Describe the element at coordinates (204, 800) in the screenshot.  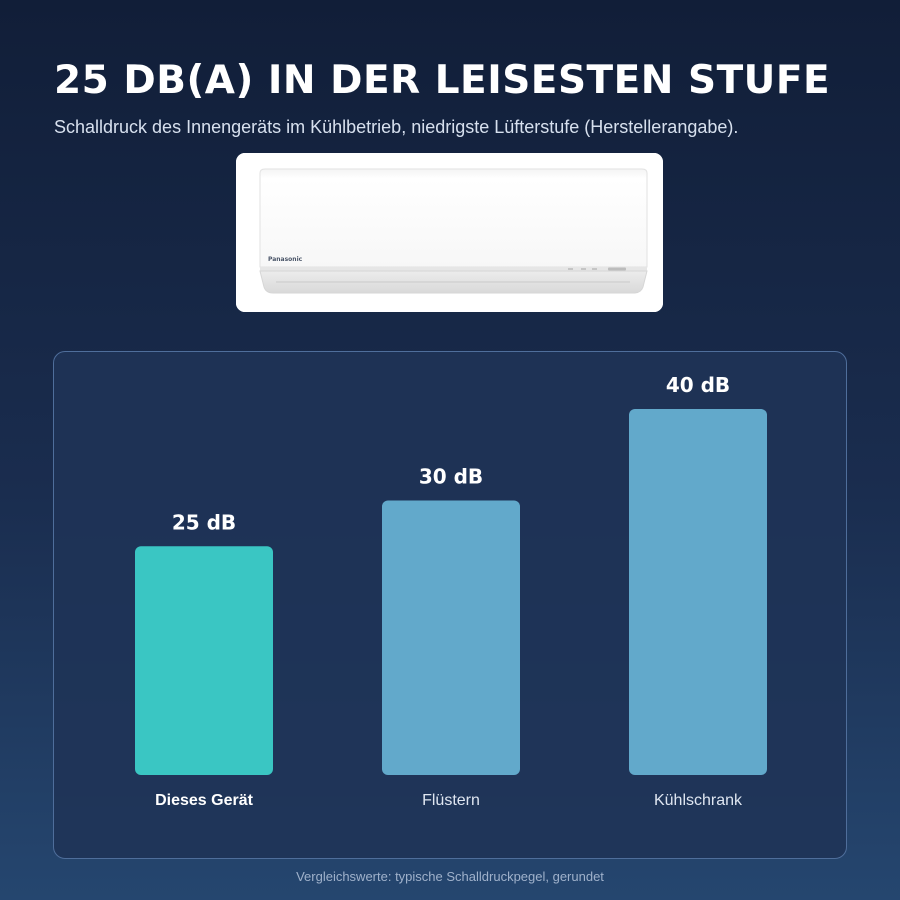
I see `category-label-dieses-geraet: Dieses Gerät` at that location.